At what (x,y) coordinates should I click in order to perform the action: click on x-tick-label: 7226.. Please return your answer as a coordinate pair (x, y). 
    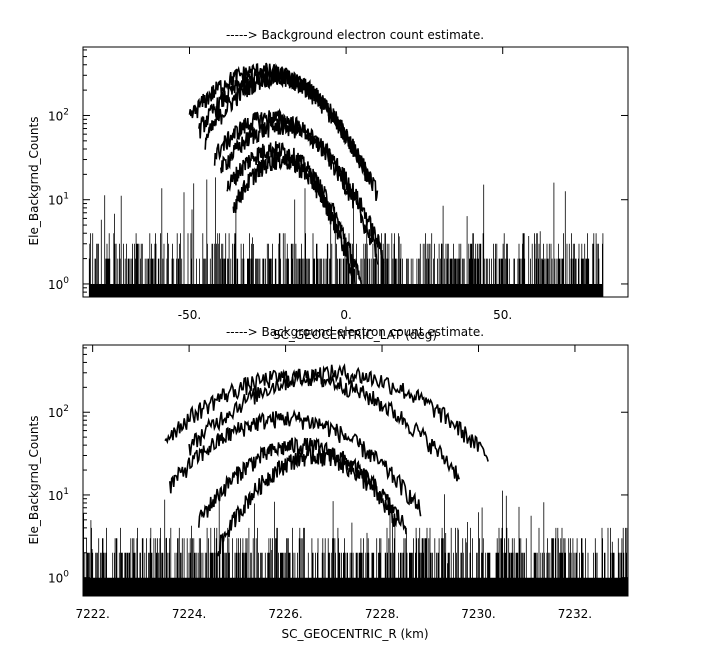
    Looking at the image, I should click on (285, 614).